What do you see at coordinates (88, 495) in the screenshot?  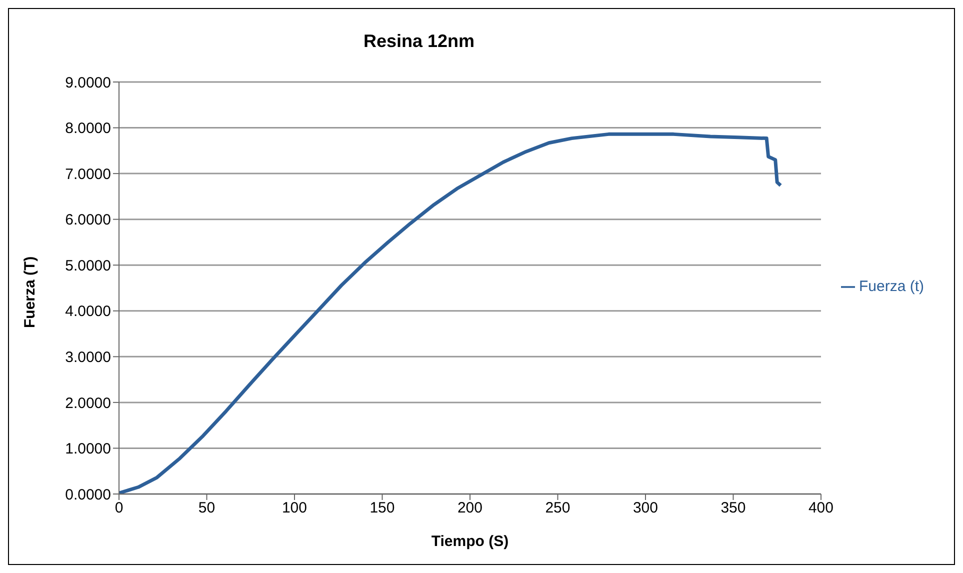 I see `y-tick-label: 0.0000` at bounding box center [88, 495].